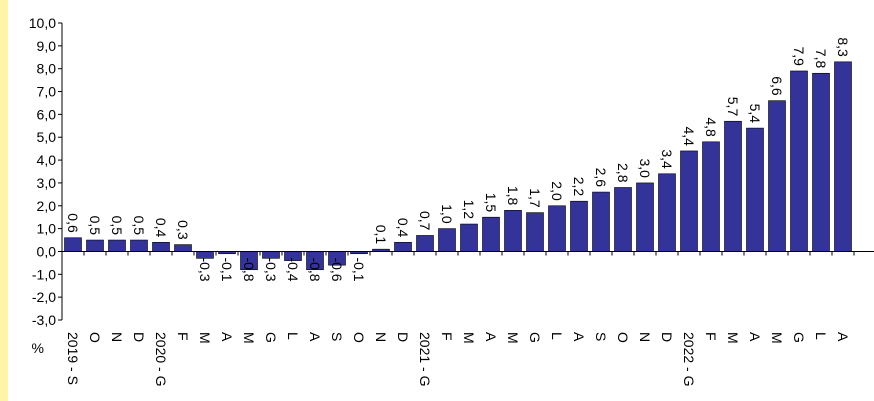 The height and width of the screenshot is (401, 874). What do you see at coordinates (38, 348) in the screenshot?
I see `y-unit-label: %` at bounding box center [38, 348].